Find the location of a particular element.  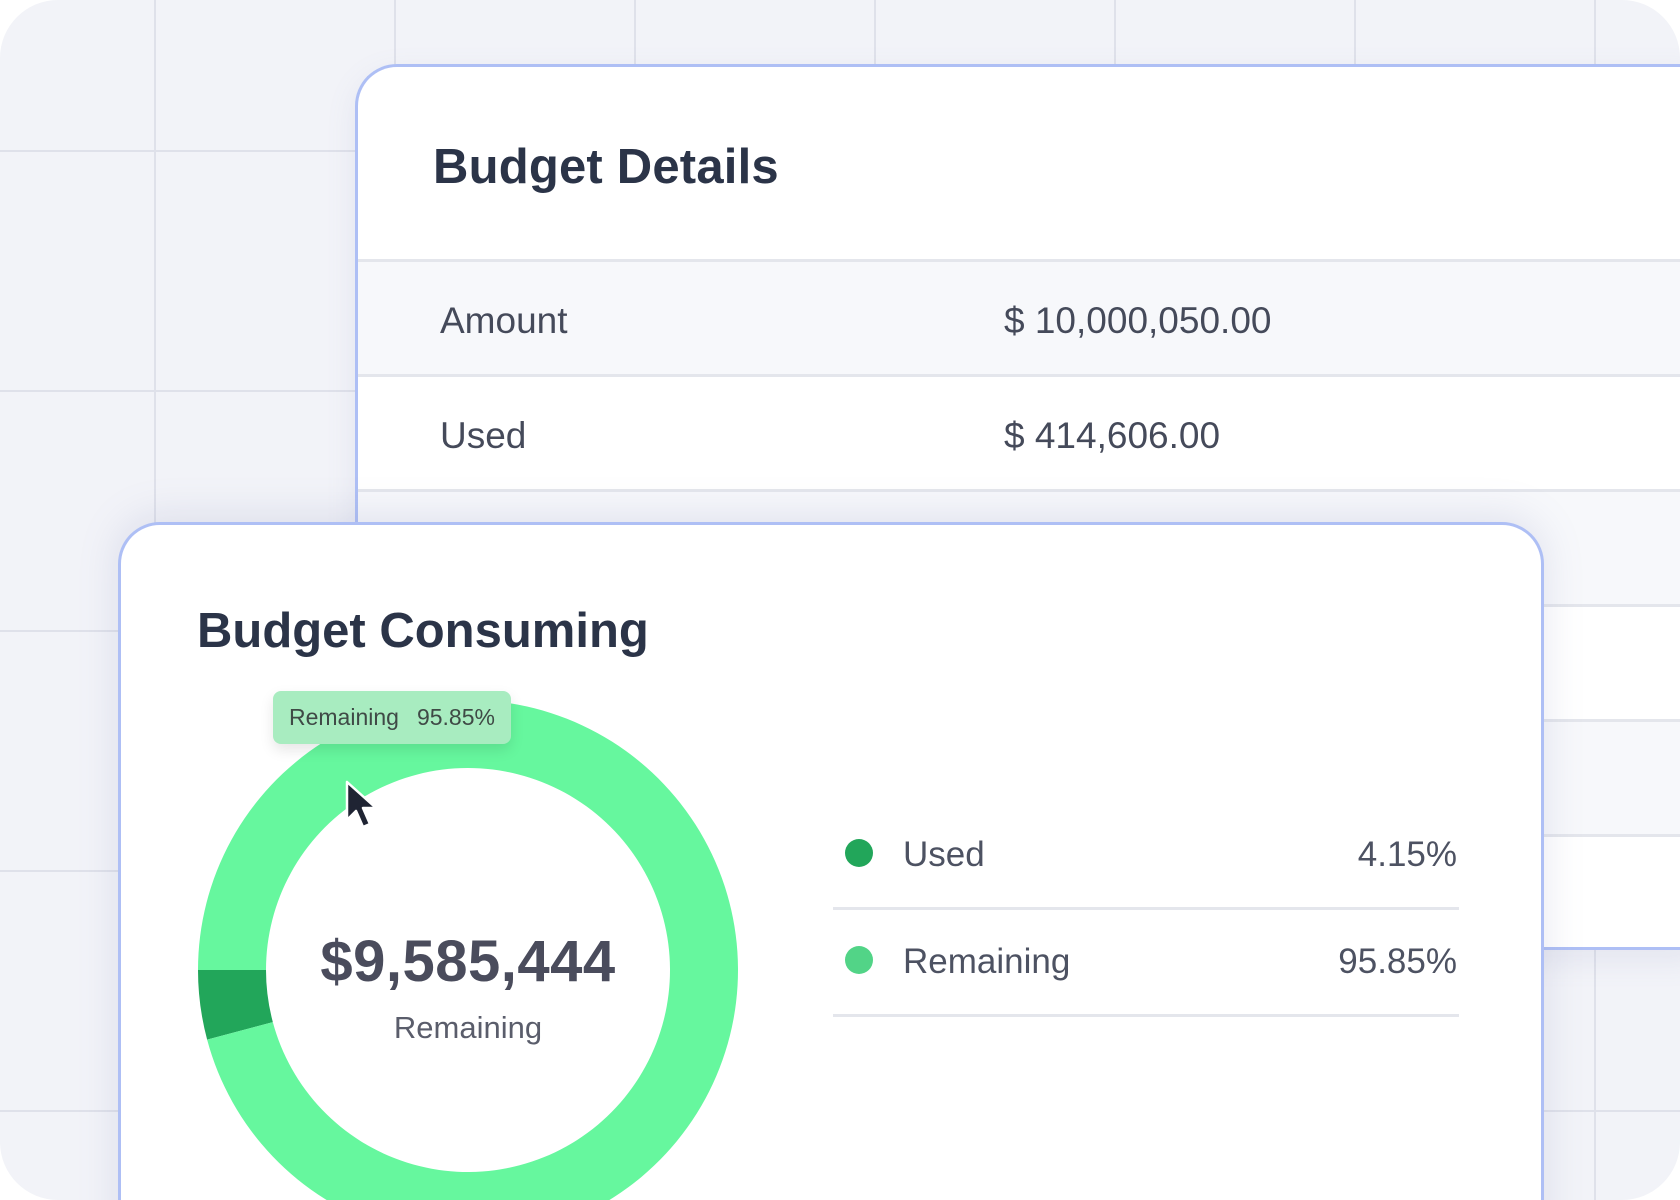

mouse-cursor-icon is located at coordinates (361, 804).